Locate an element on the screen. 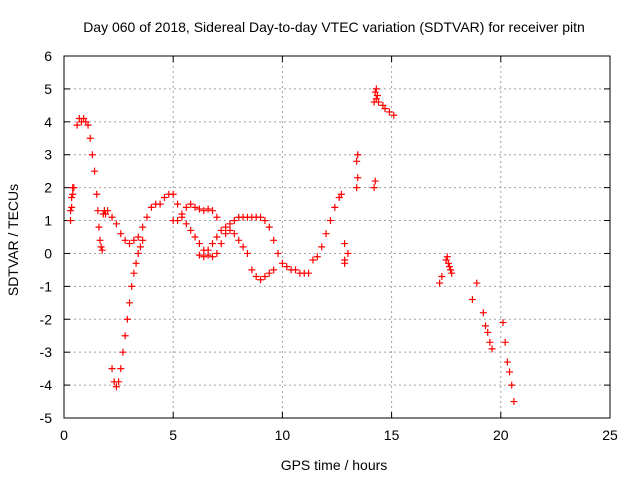 The width and height of the screenshot is (640, 485). y-tick-label: 0 is located at coordinates (48, 253).